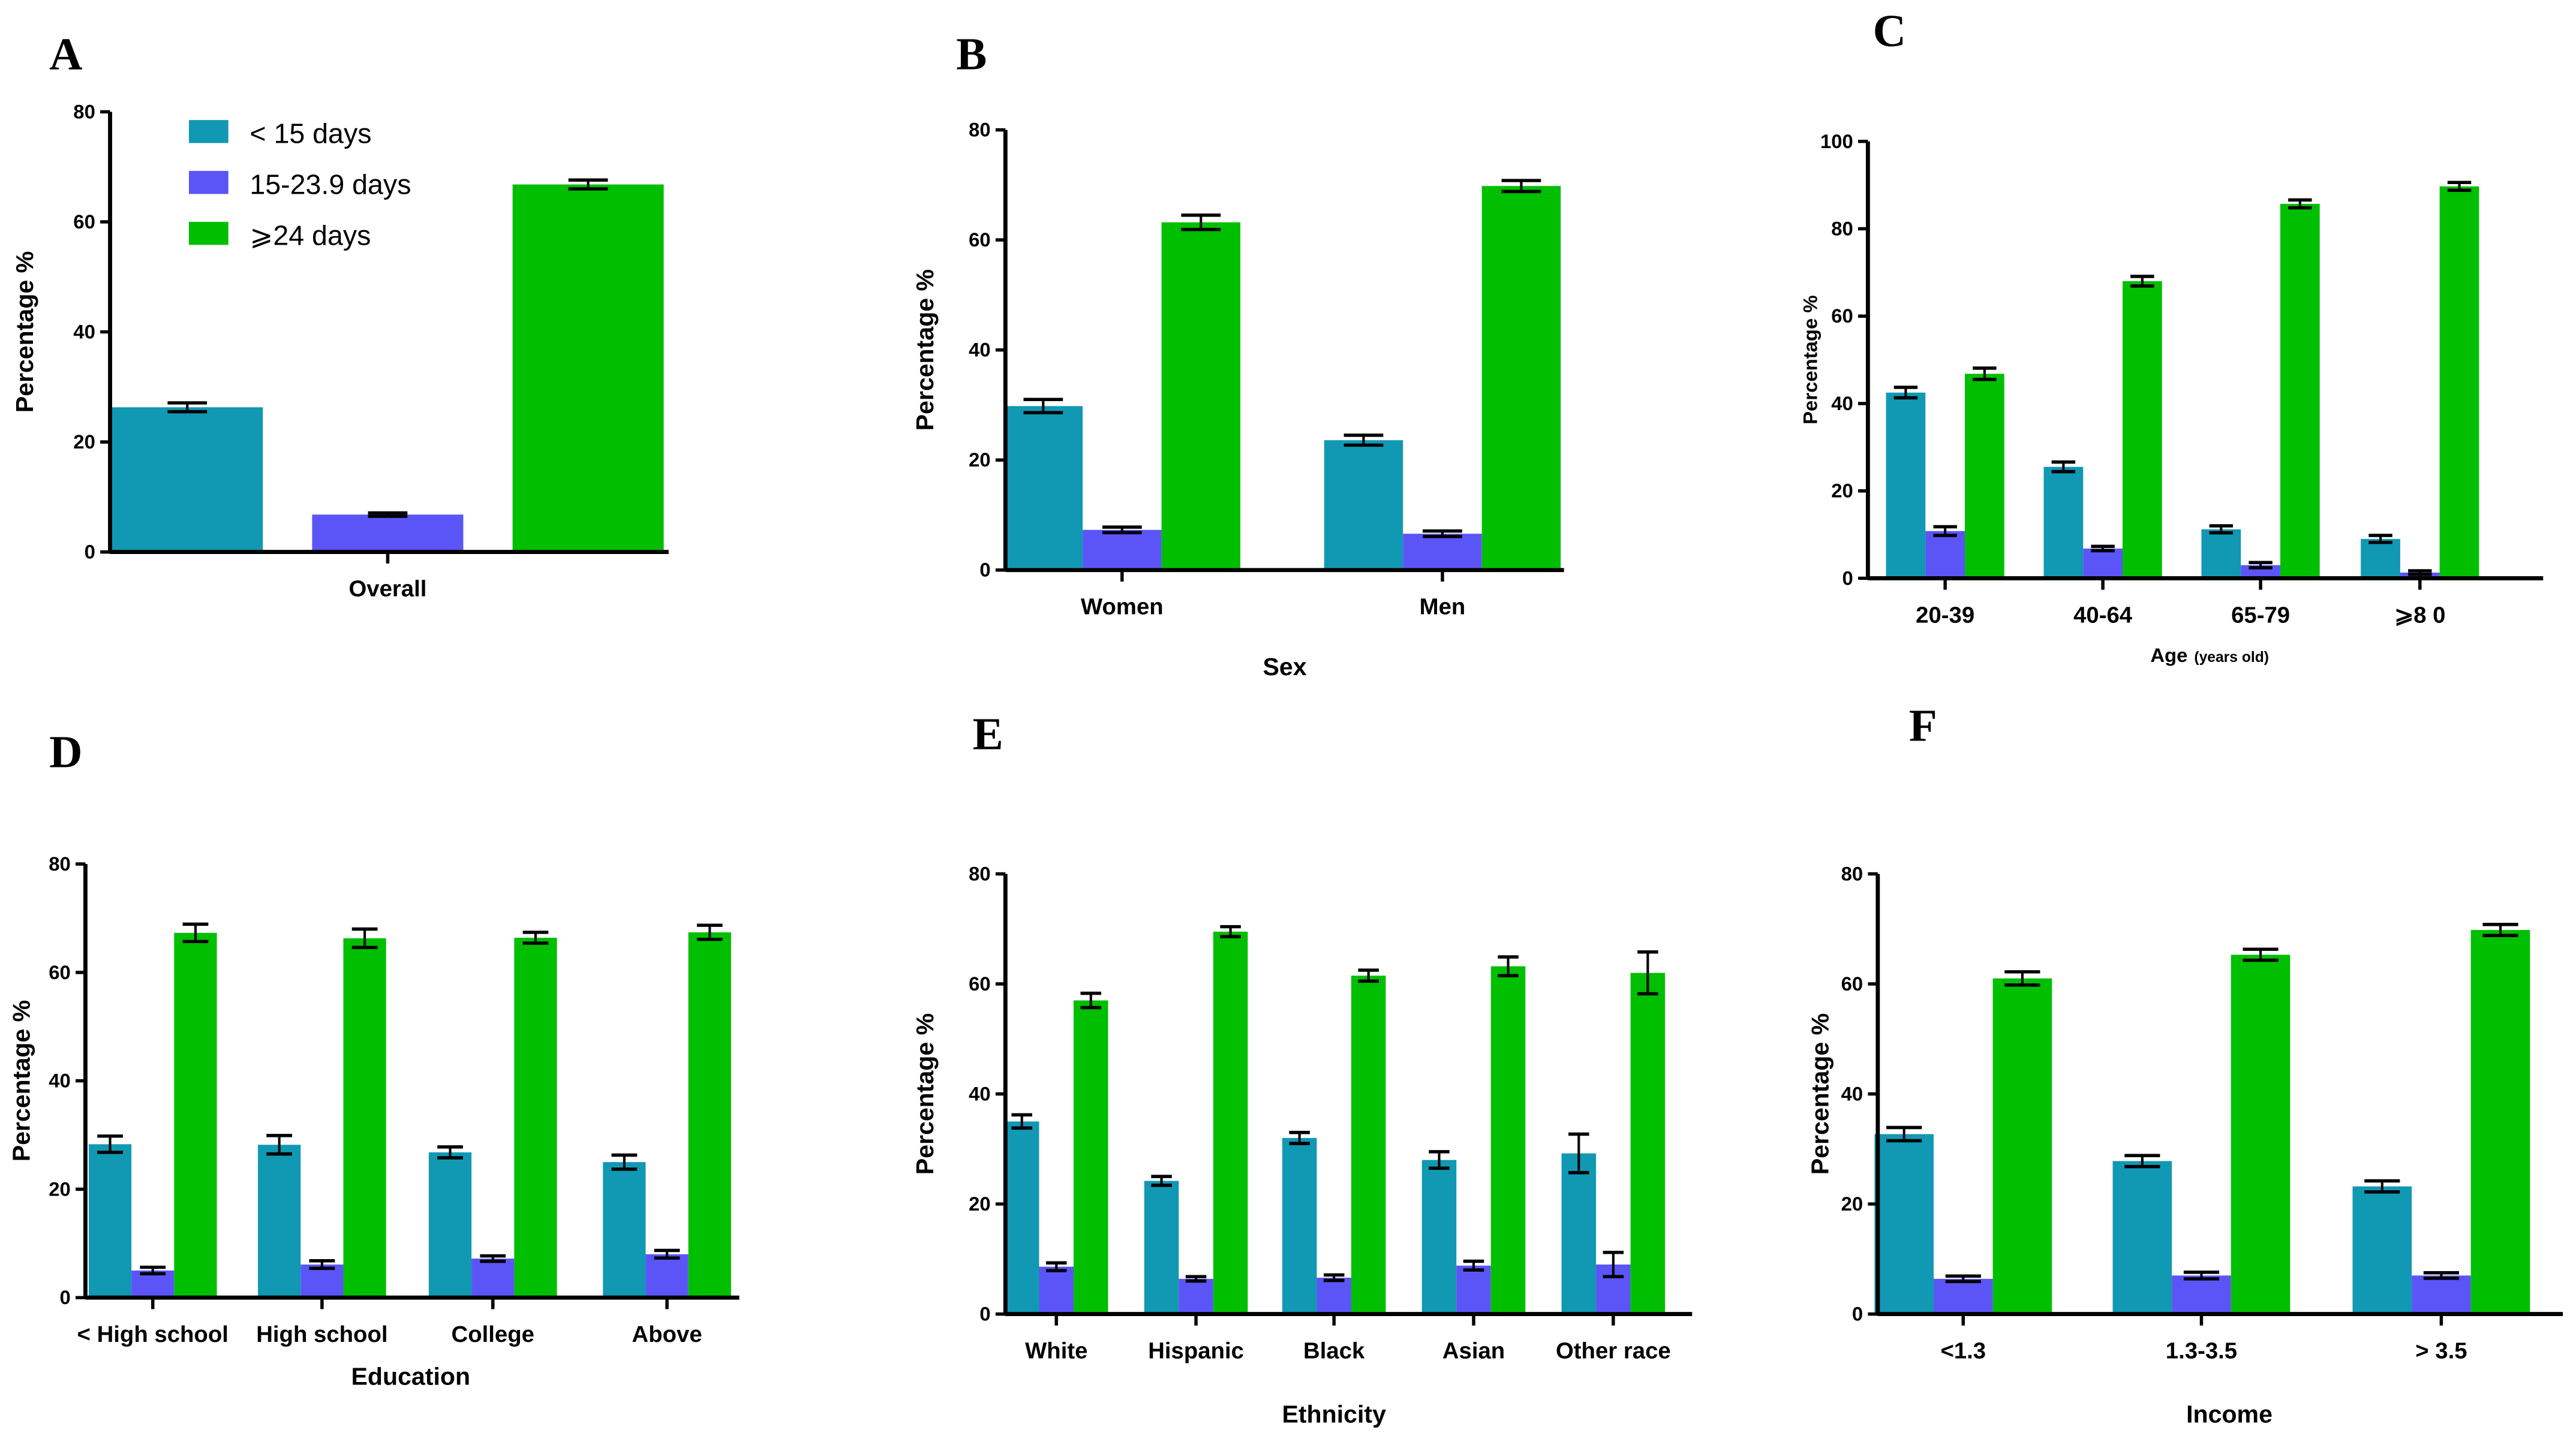 The width and height of the screenshot is (2576, 1439). I want to click on x-axis-label: Income, so click(2230, 1414).